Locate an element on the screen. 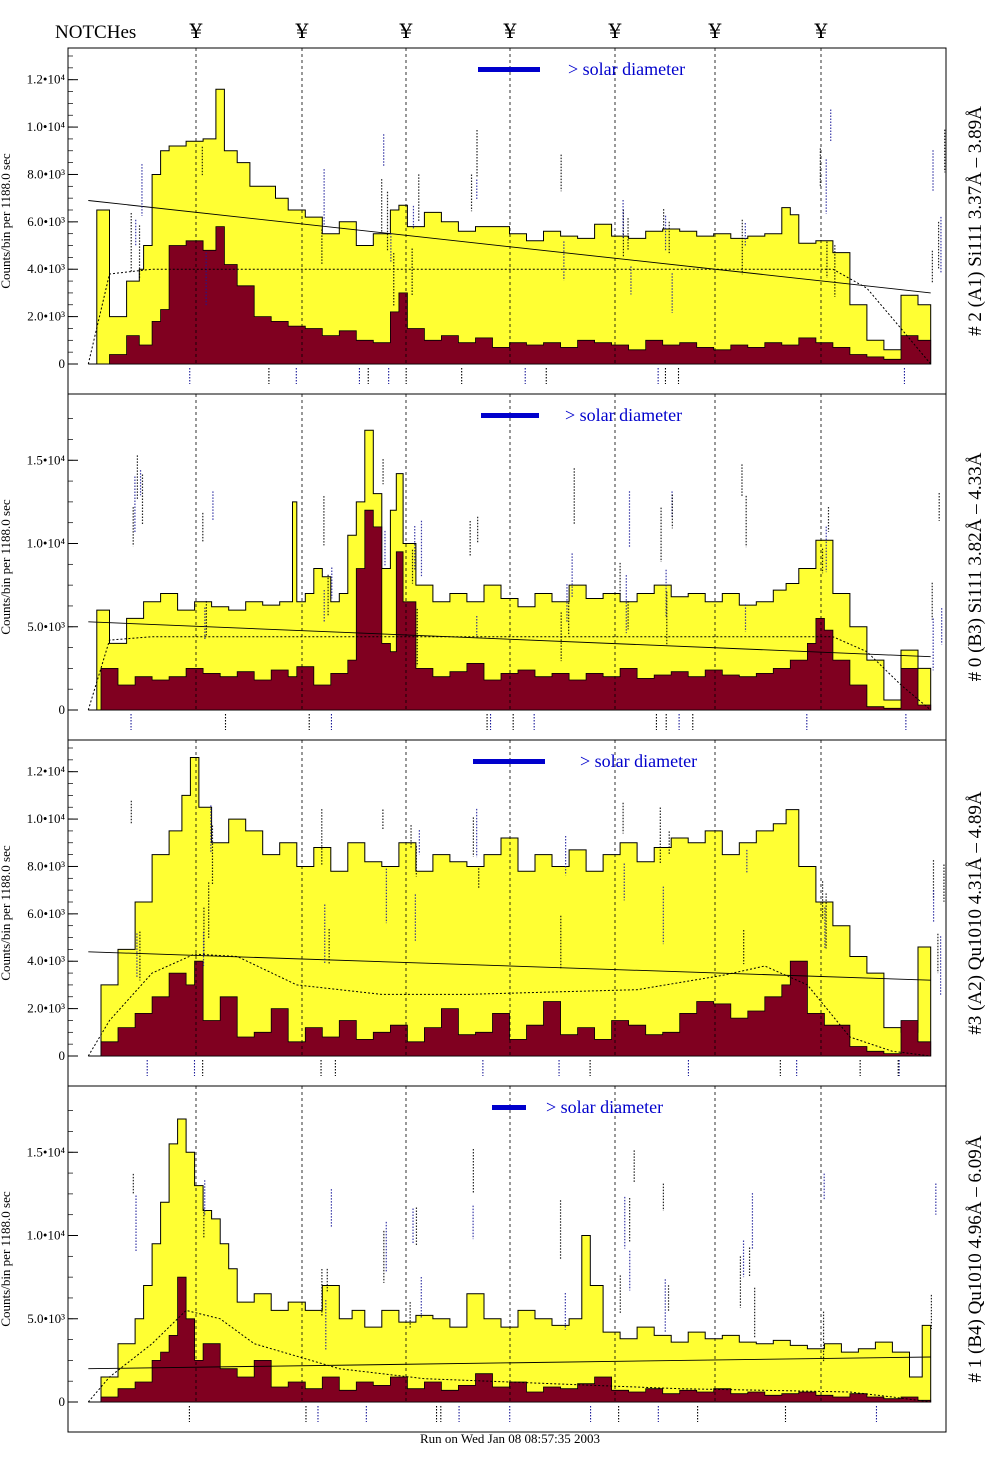  notches-label: NOTCHes is located at coordinates (95, 32).